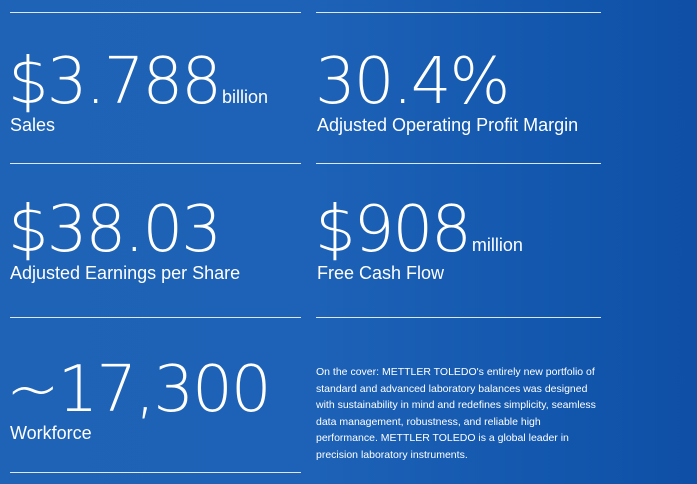 This screenshot has width=697, height=484. Describe the element at coordinates (33, 125) in the screenshot. I see `sales-label: Sales` at that location.